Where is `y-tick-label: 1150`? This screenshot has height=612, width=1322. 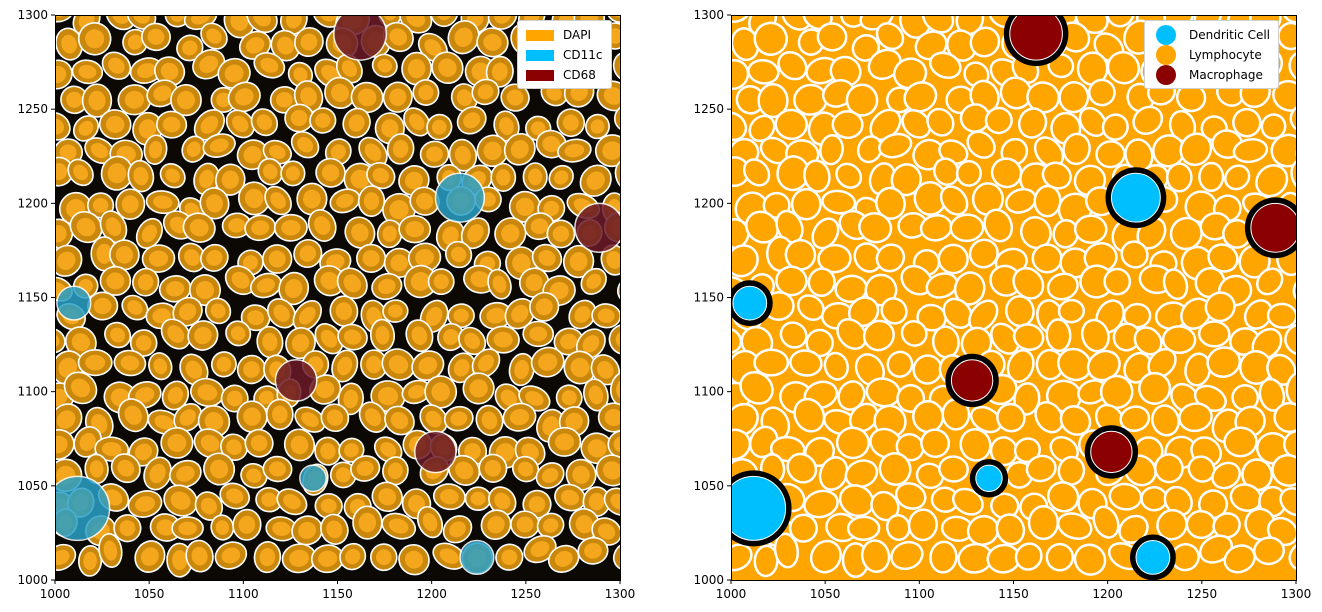
y-tick-label: 1150 is located at coordinates (708, 298).